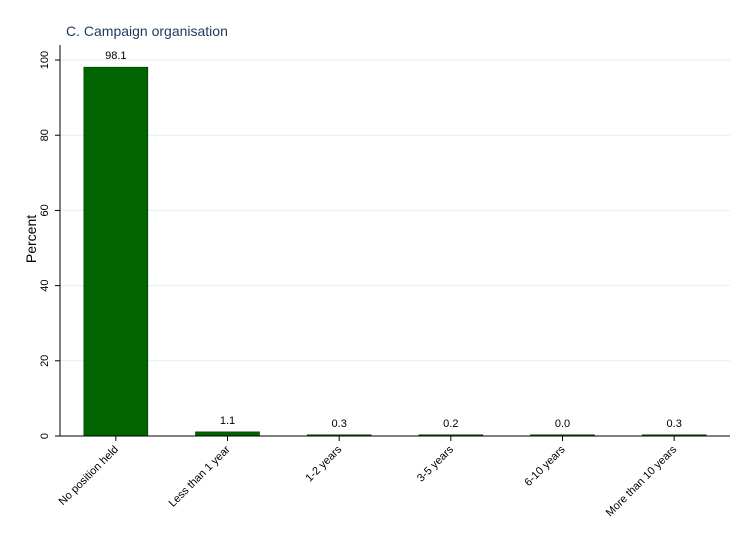  Describe the element at coordinates (45, 60) in the screenshot. I see `y-tick-label: 100` at that location.